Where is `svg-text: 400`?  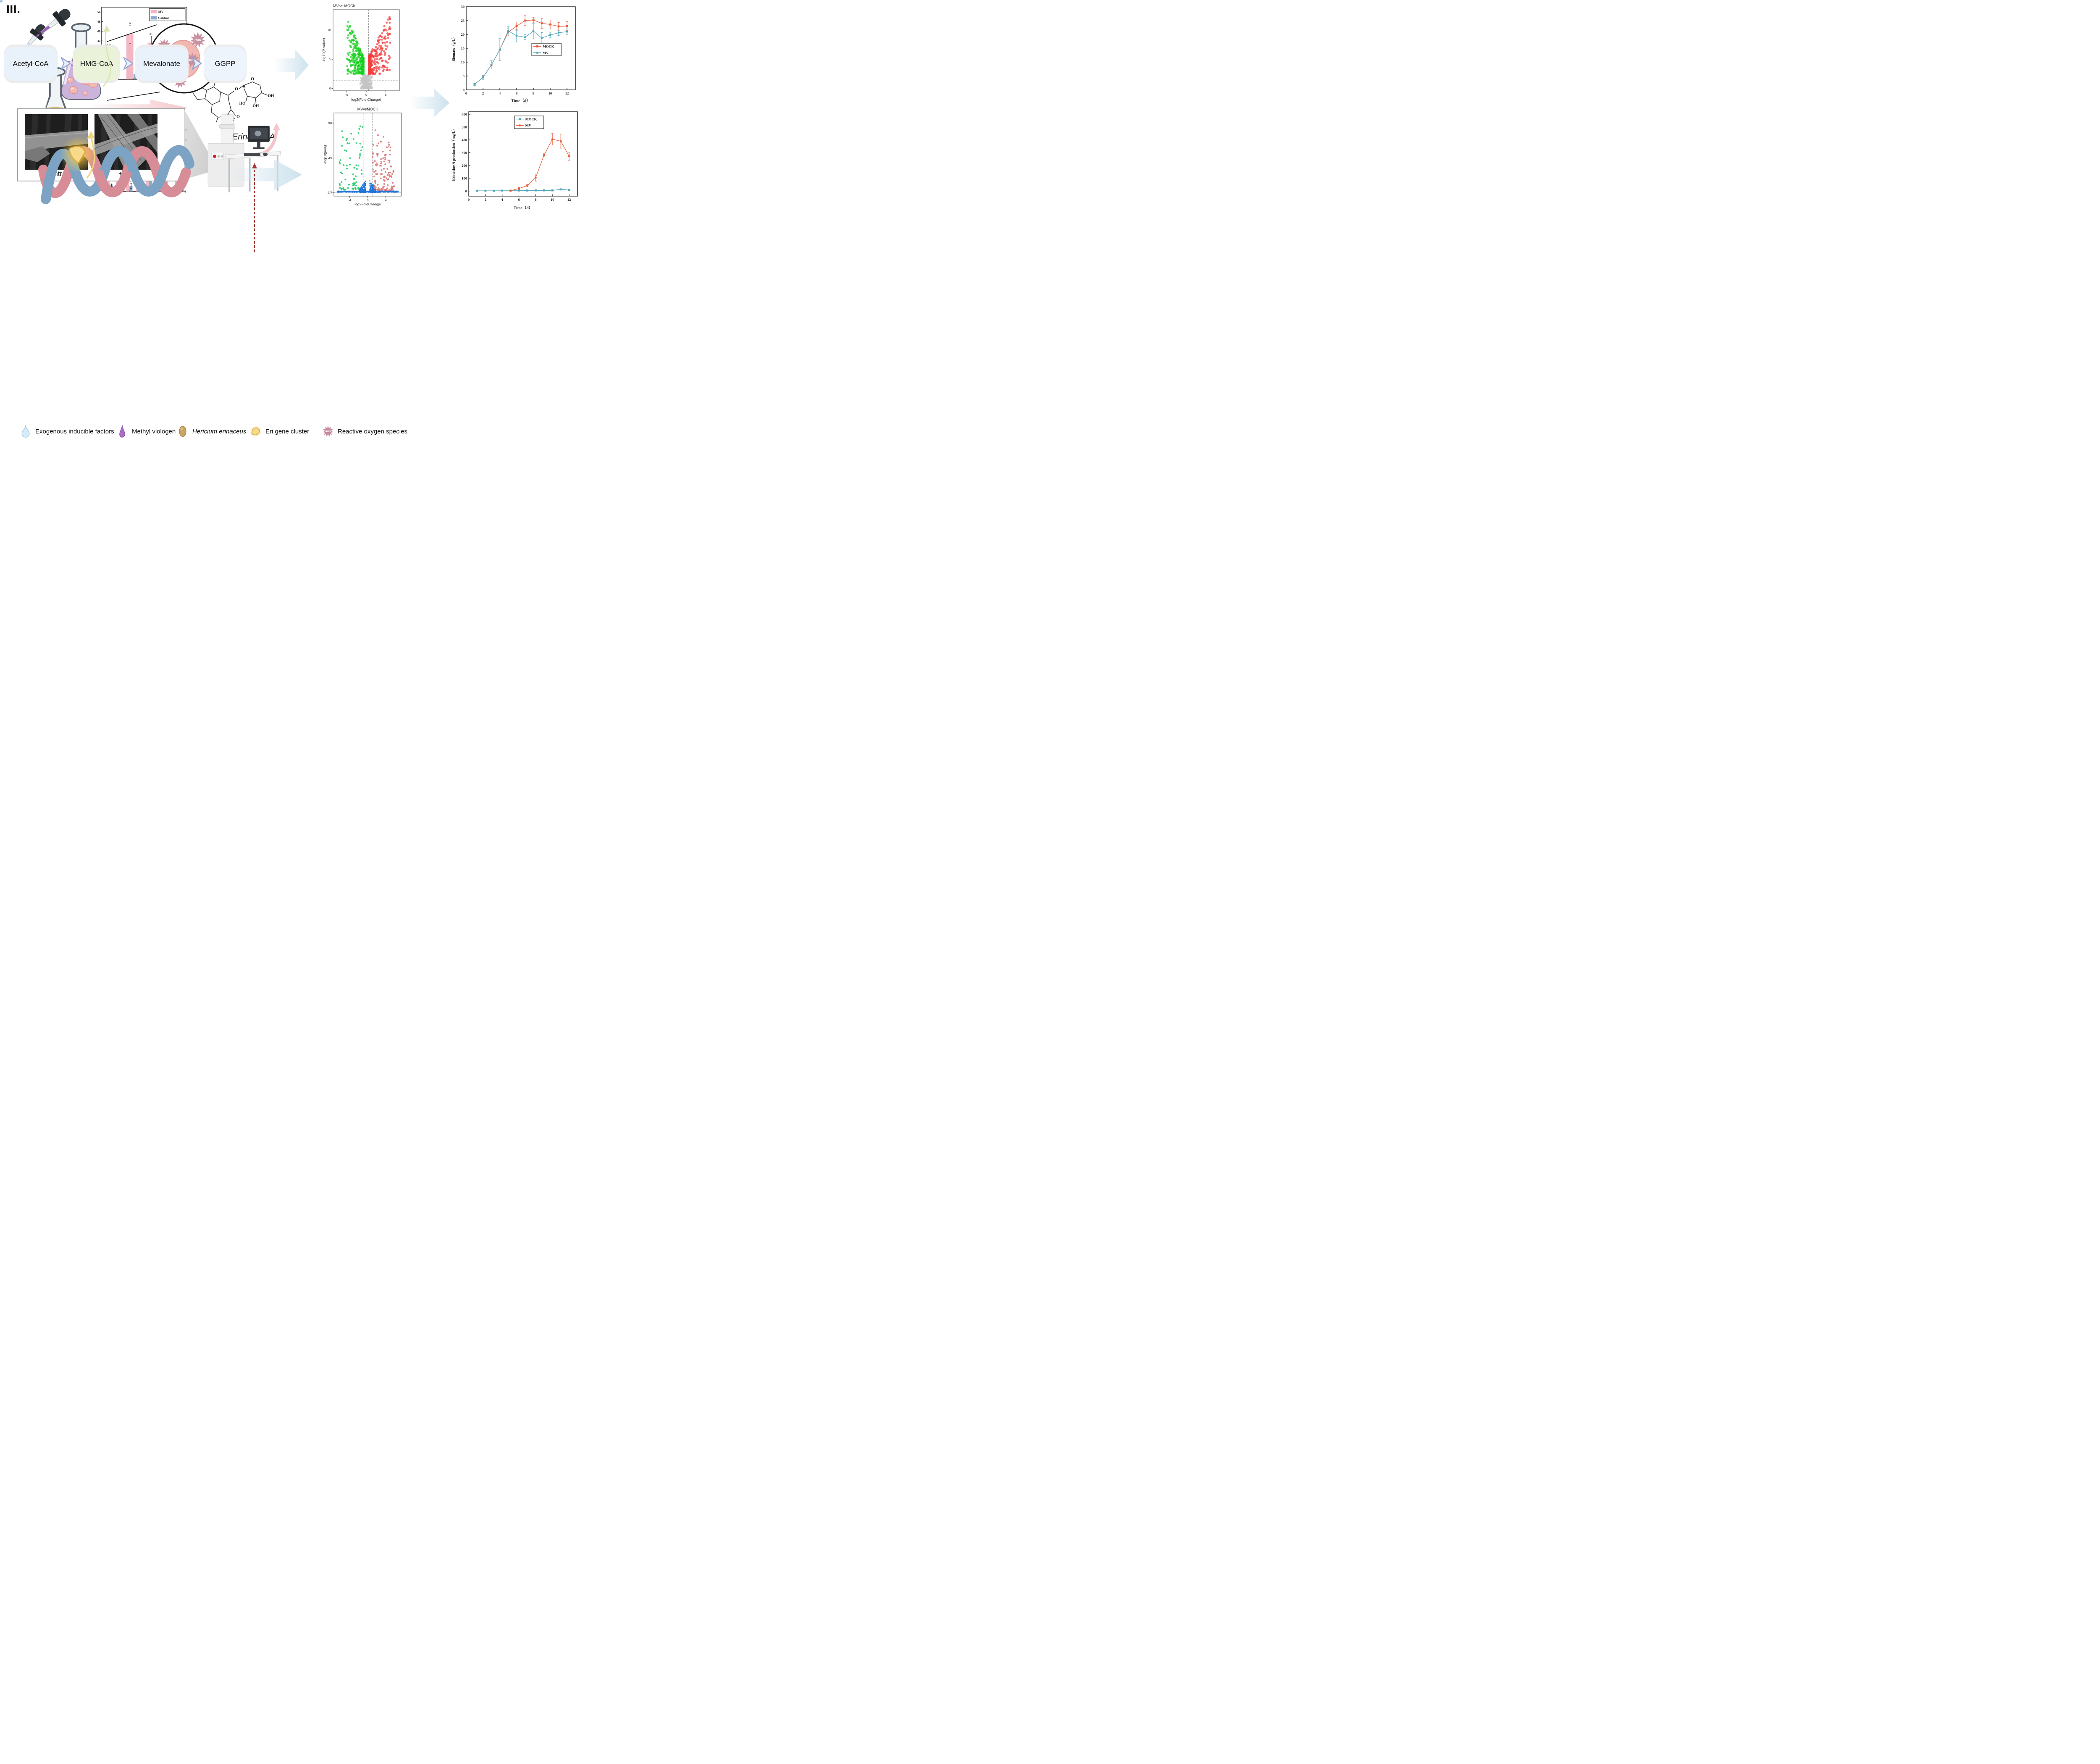 svg-text: 400 is located at coordinates (464, 140).